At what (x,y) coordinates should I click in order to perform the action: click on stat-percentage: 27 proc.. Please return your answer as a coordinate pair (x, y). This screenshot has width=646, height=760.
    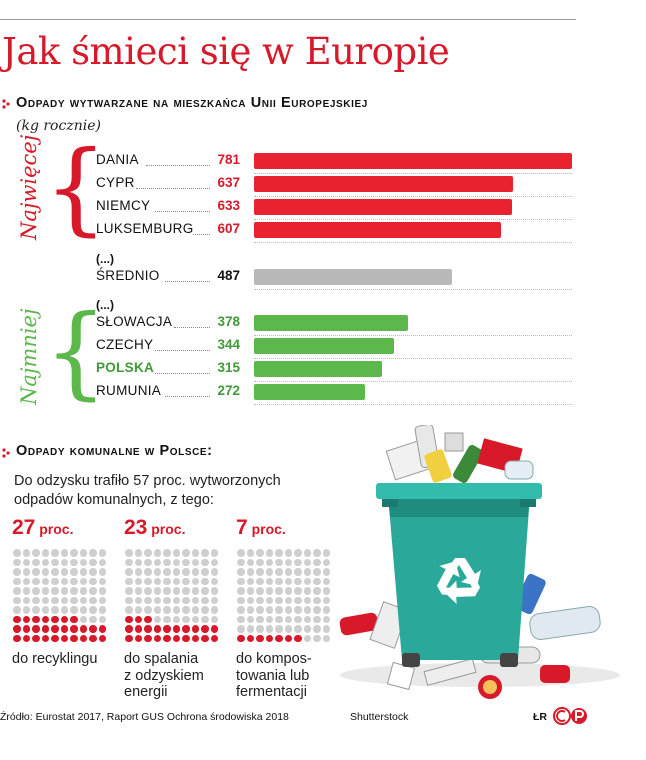
    Looking at the image, I should click on (42, 528).